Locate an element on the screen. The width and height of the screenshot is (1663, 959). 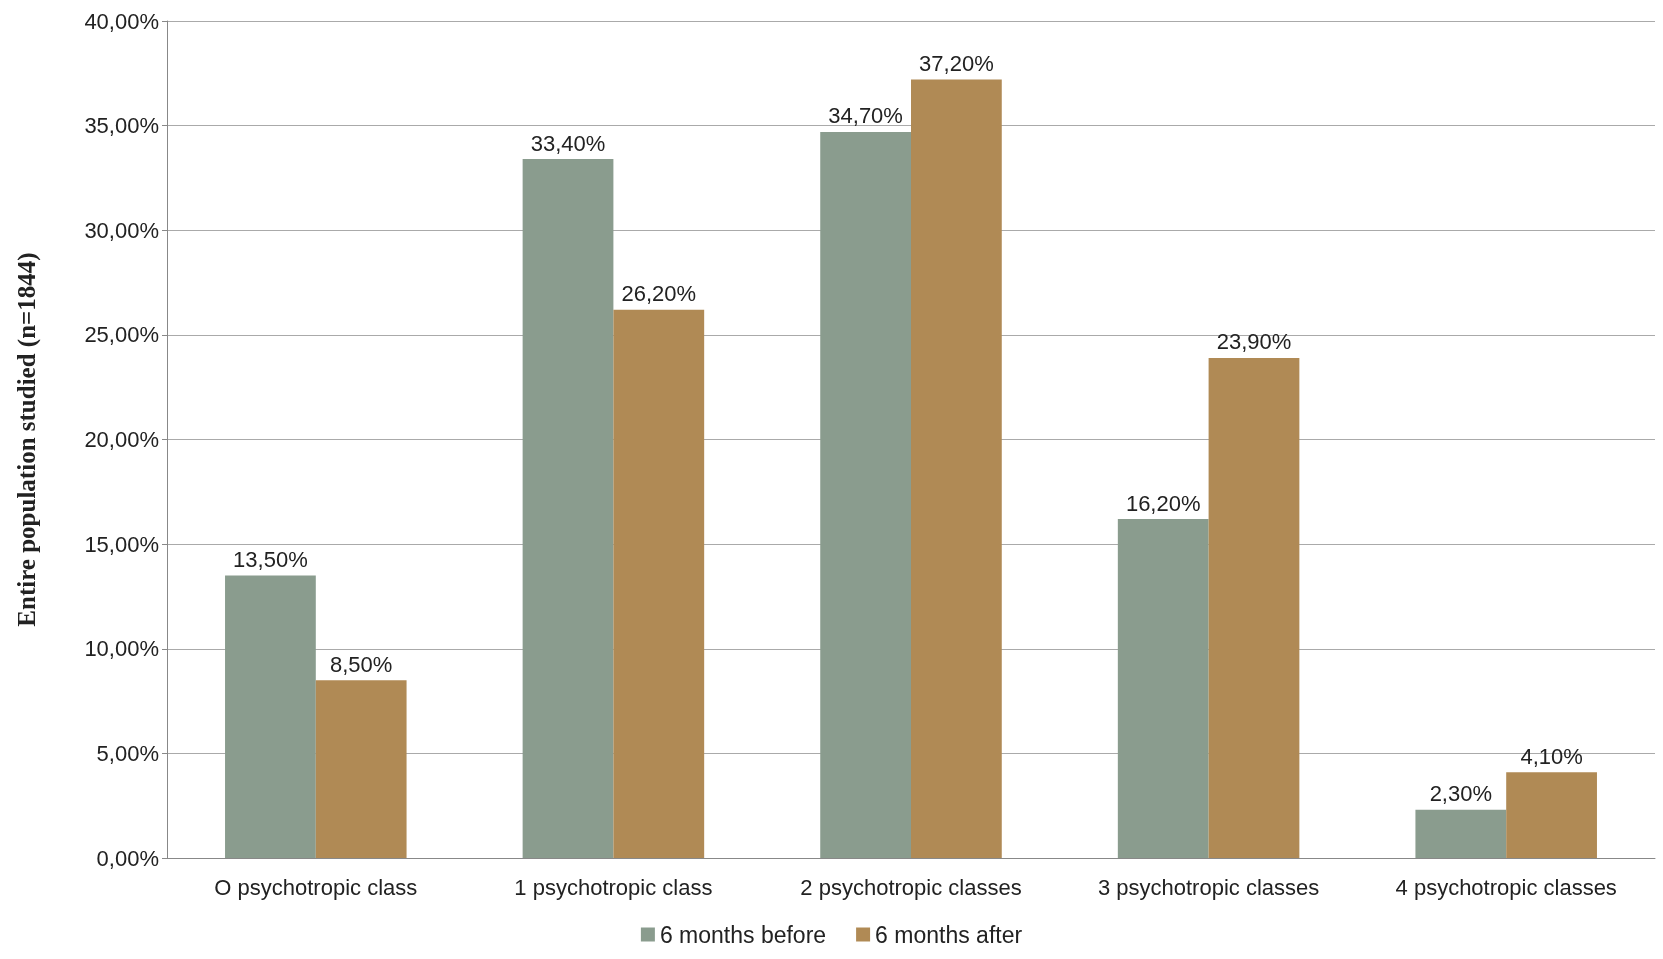
y-tick-label: 30,00% is located at coordinates (121, 230).